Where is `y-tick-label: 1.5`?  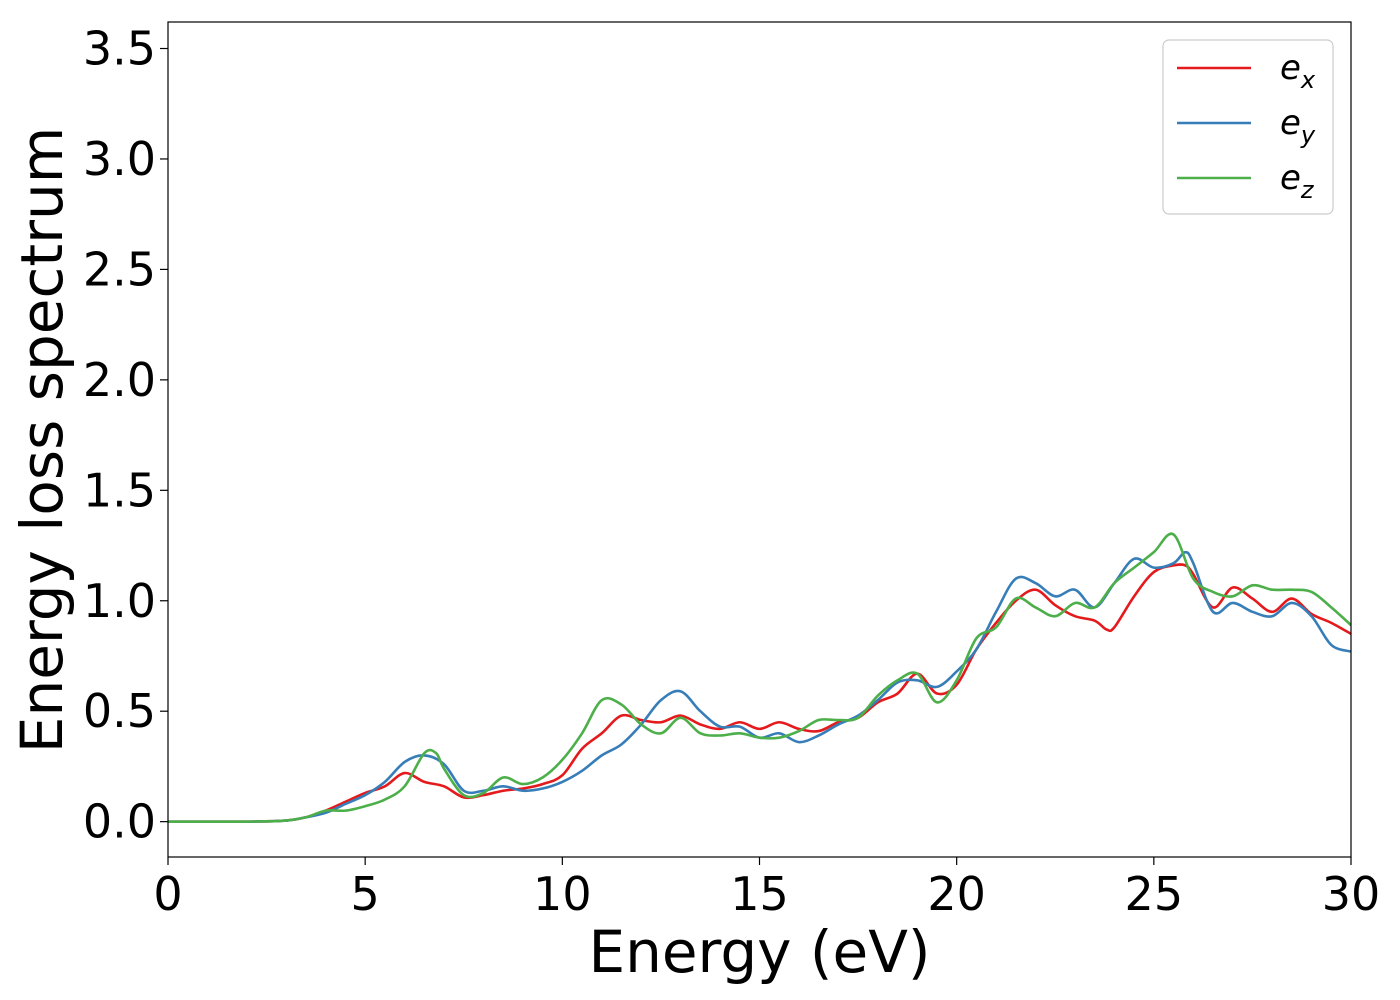
y-tick-label: 1.5 is located at coordinates (119, 490).